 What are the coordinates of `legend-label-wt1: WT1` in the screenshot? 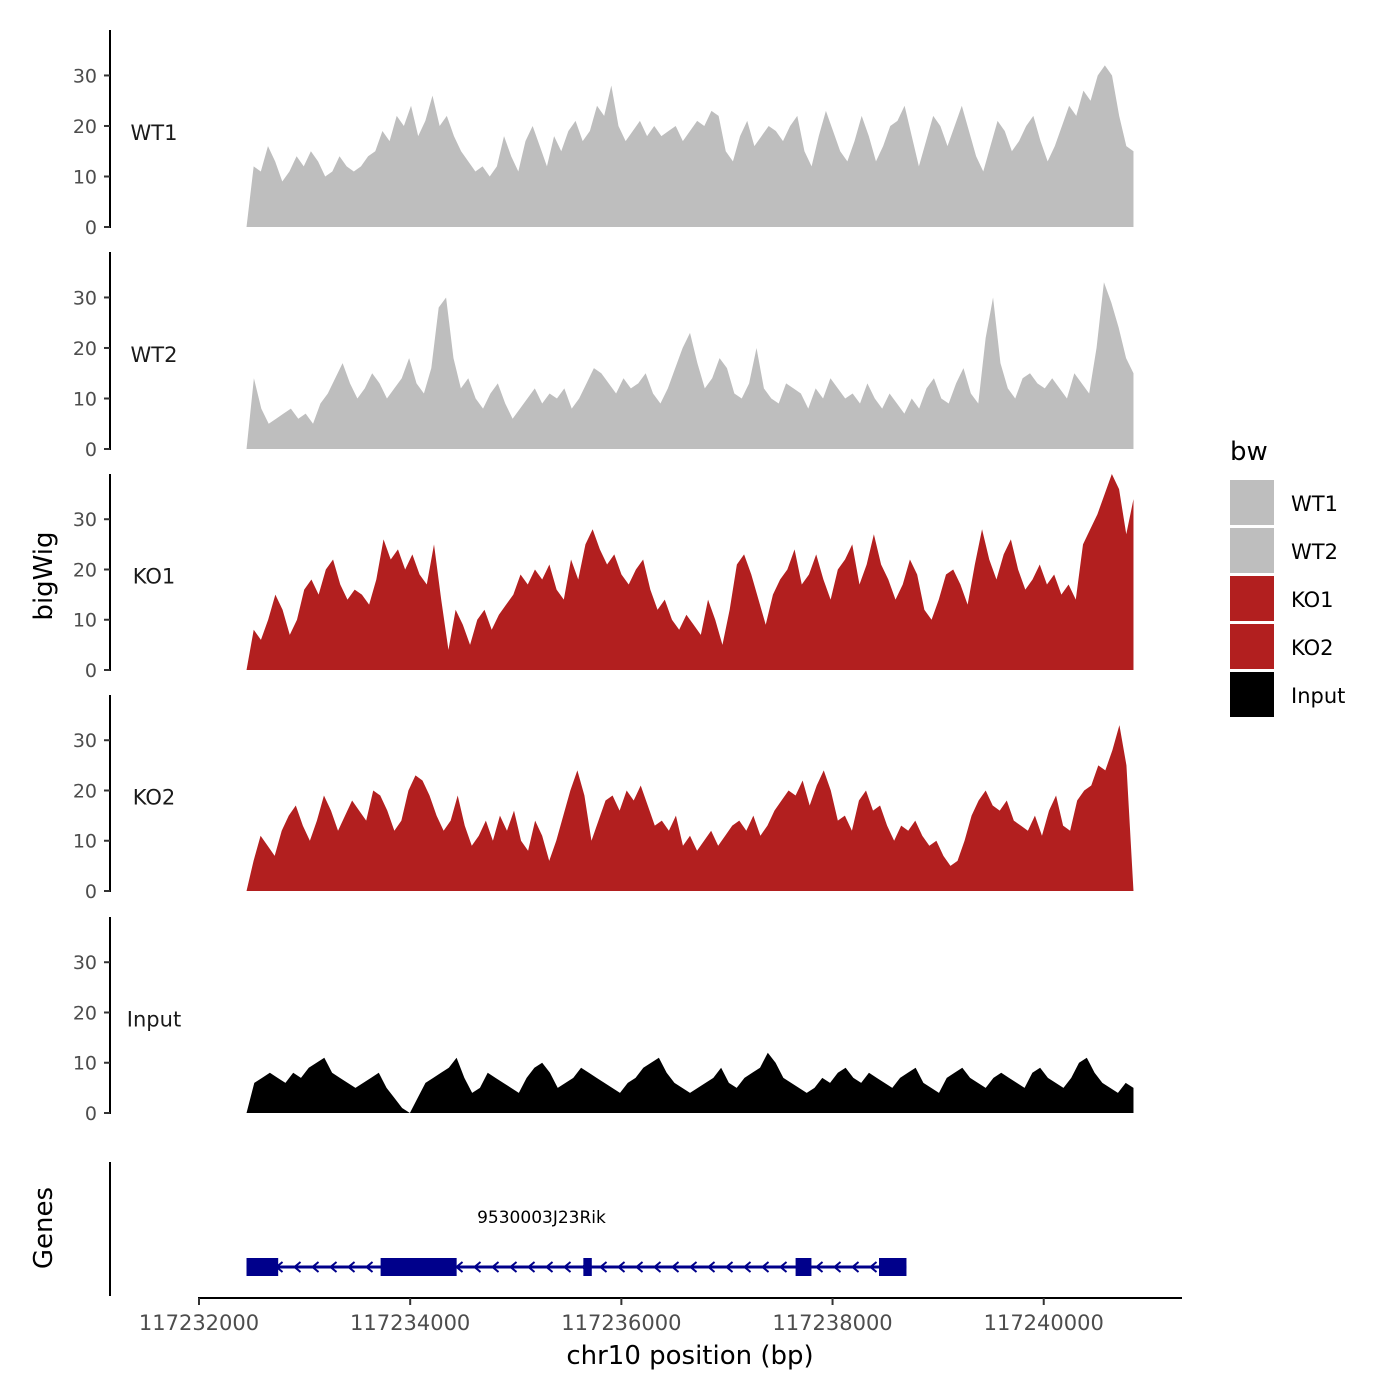 It's located at (1314, 504).